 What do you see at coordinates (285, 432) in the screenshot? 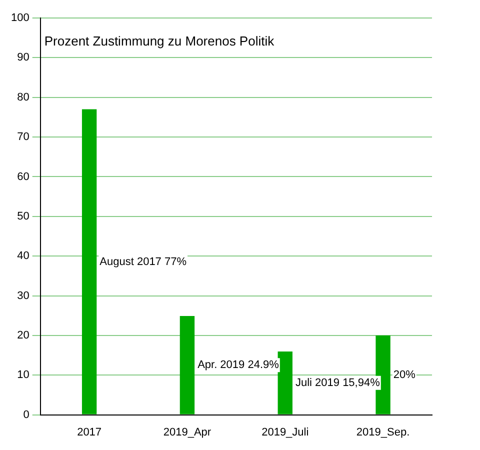
I see `x-tick-label: 2019_Juli` at bounding box center [285, 432].